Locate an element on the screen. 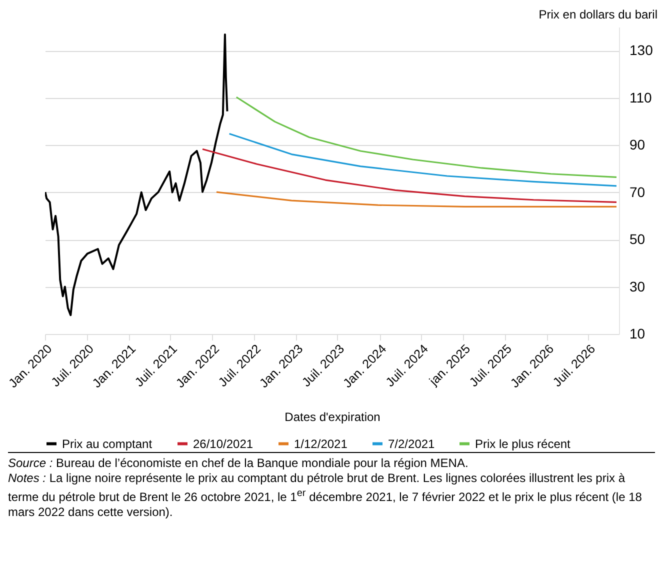 This screenshot has height=563, width=663. y-axis-title: Prix en dollars du baril is located at coordinates (598, 15).